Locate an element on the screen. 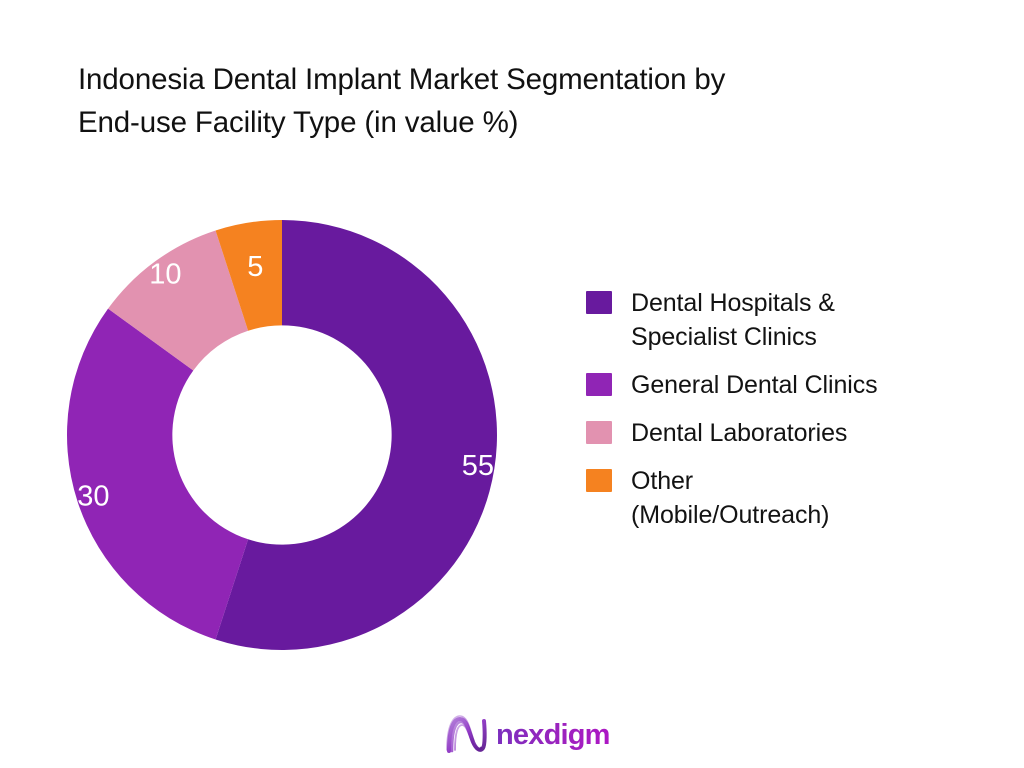 This screenshot has height=768, width=1024. legend-swatch-icon-dental-hospitals-specialist-clinics is located at coordinates (599, 302).